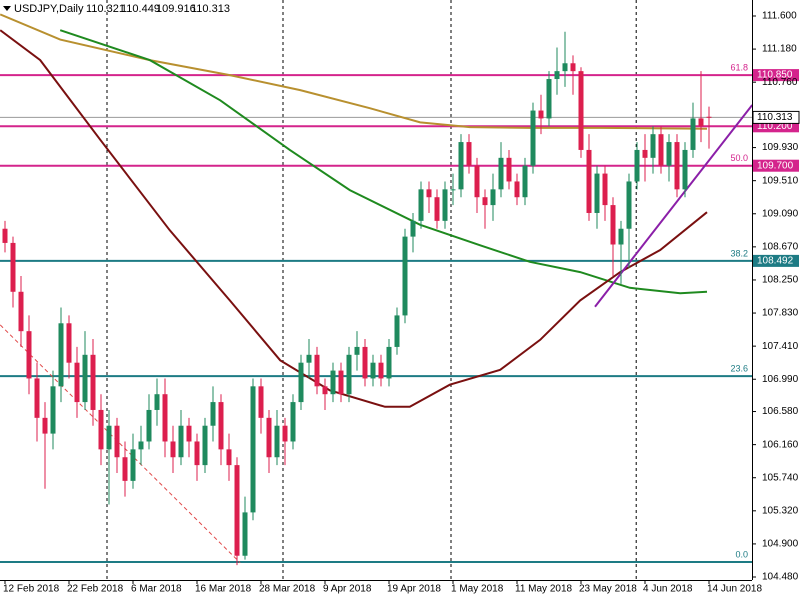  Describe the element at coordinates (780, 346) in the screenshot. I see `y-tick-label: 107.410` at that location.